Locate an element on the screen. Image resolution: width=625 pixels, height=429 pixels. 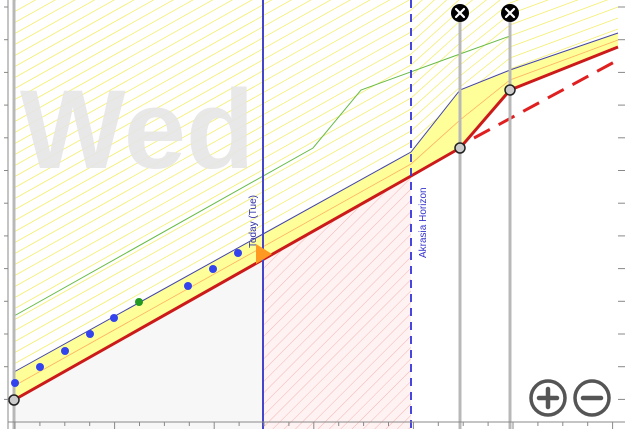
bottom-axis-ticks is located at coordinates (314, 425).